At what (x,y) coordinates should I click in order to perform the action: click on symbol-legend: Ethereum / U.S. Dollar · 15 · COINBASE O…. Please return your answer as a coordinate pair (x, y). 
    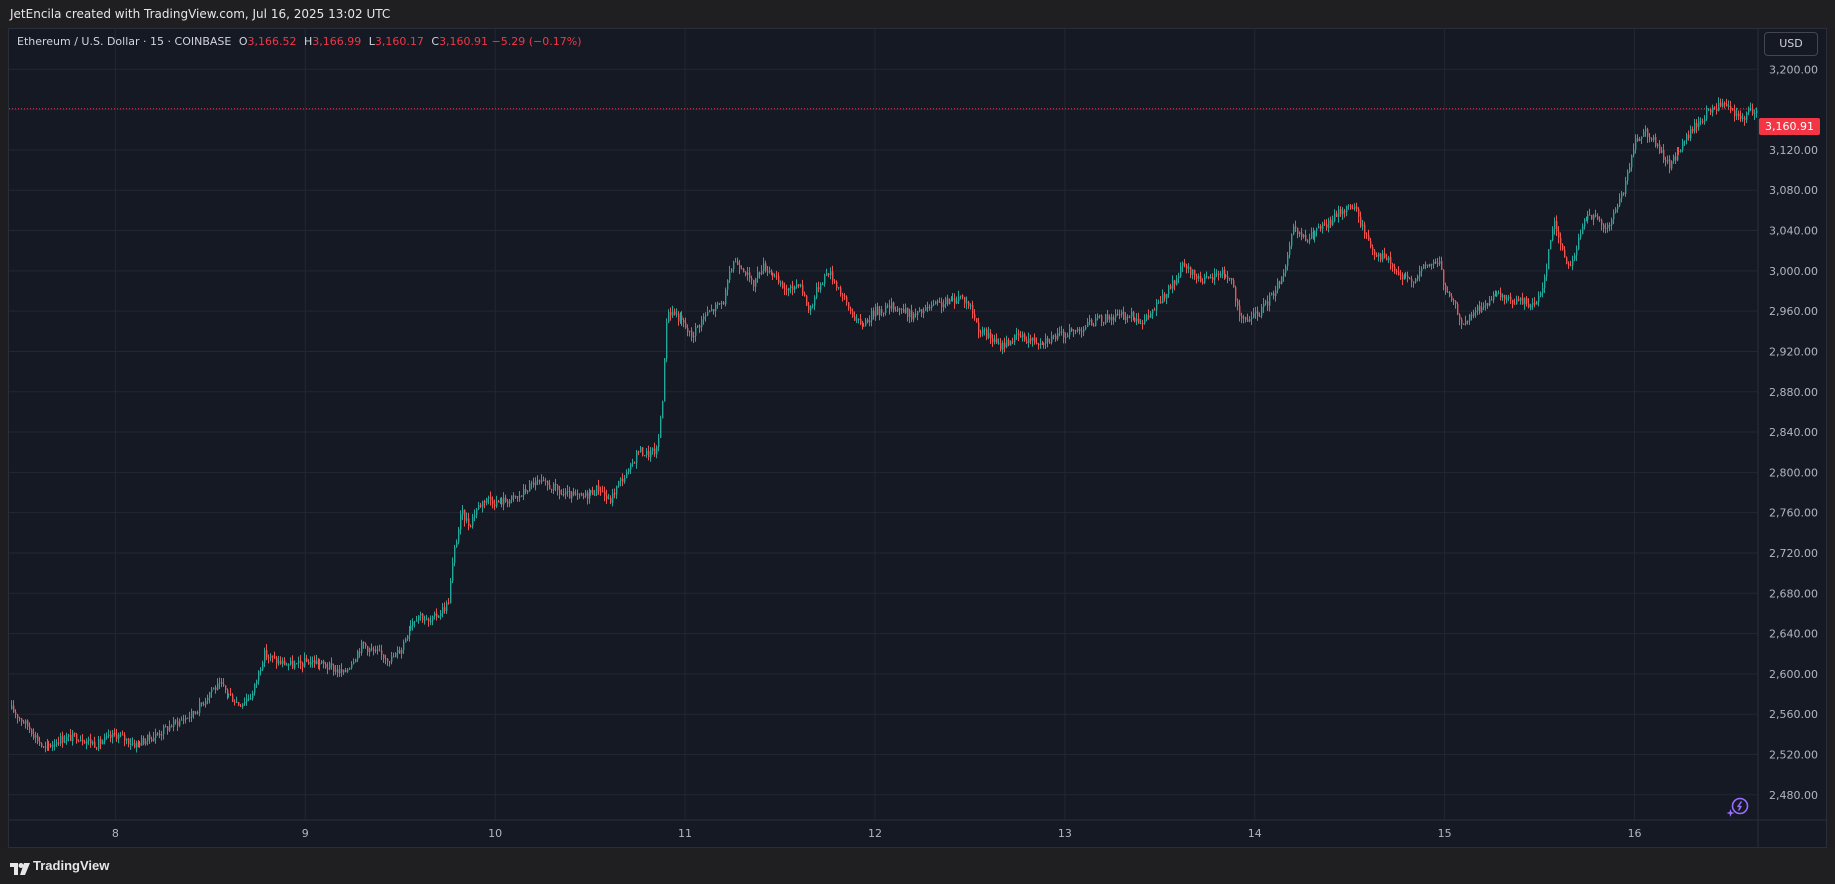
    Looking at the image, I should click on (299, 41).